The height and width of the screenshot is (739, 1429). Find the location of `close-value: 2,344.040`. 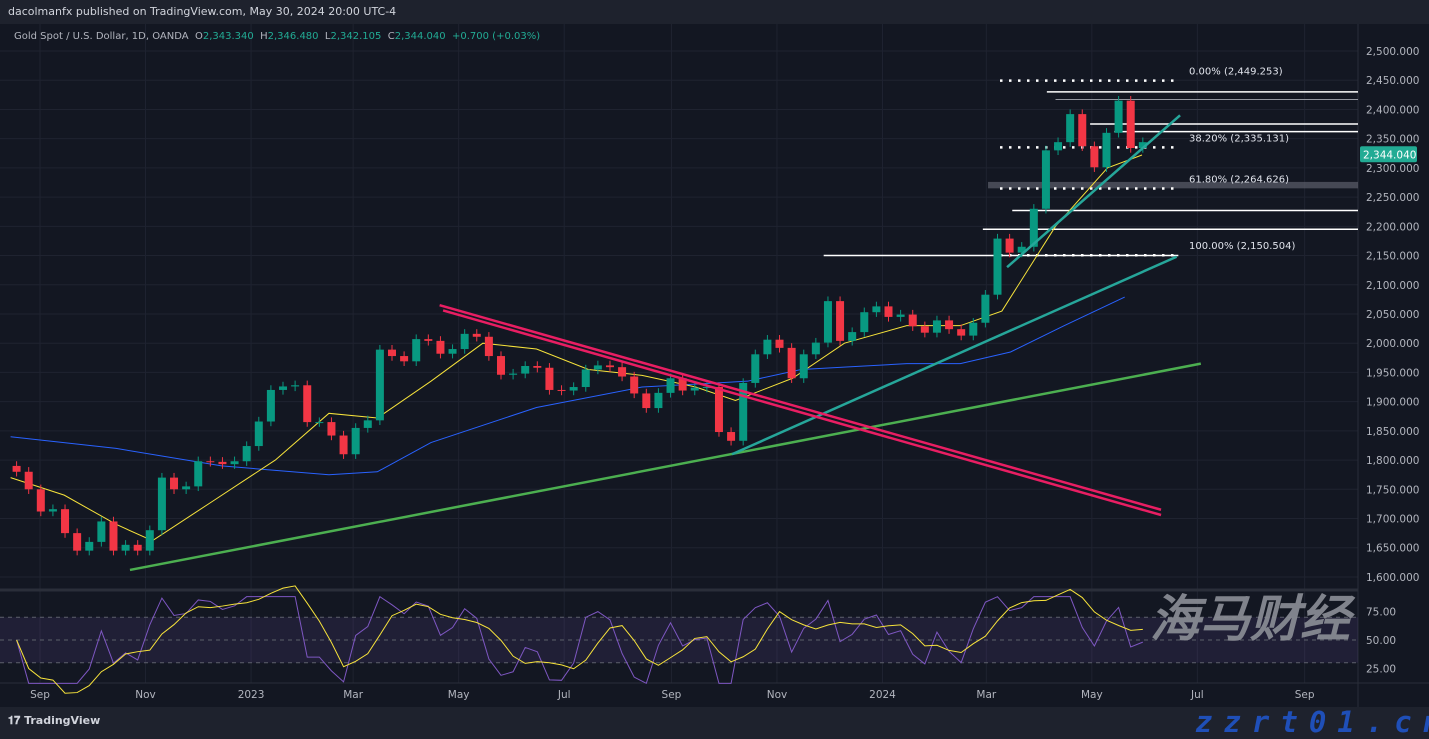

close-value: 2,344.040 is located at coordinates (420, 36).